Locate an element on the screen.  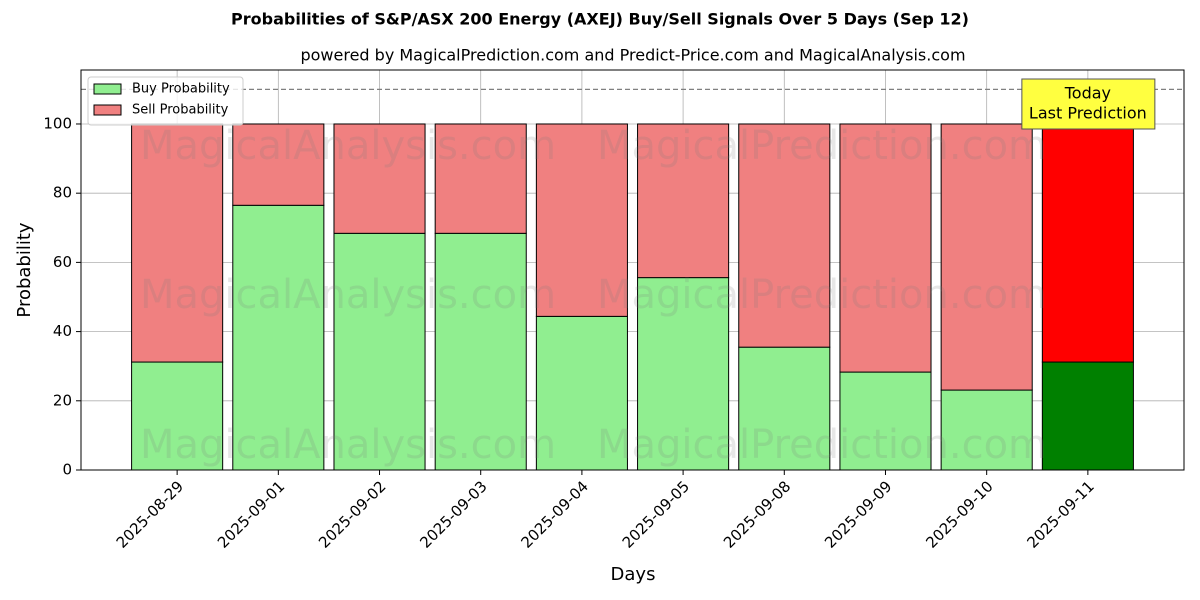
y-tick-label: 60 is located at coordinates (62, 262).